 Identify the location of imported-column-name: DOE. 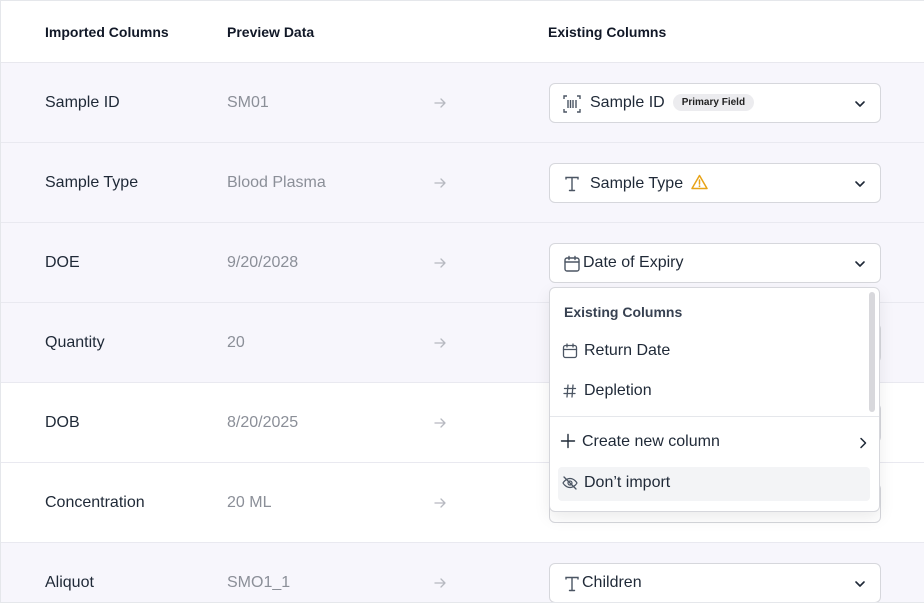
(62, 262).